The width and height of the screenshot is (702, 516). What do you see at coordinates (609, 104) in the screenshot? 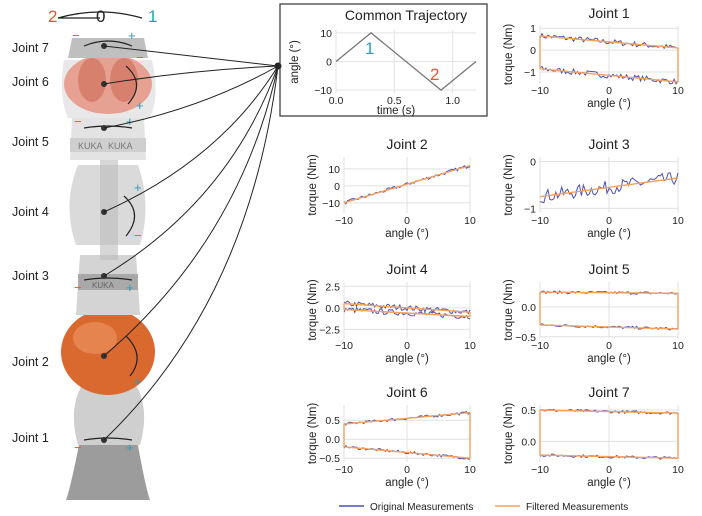
I see `joint-1-xlabel: angle (°)` at bounding box center [609, 104].